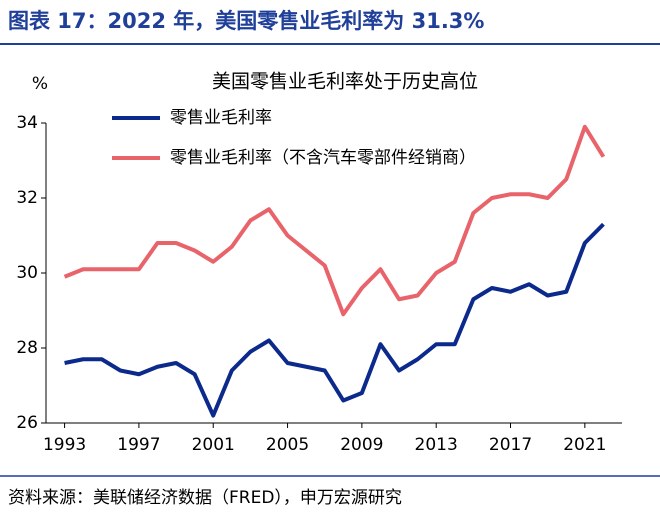  Describe the element at coordinates (584, 445) in the screenshot. I see `x-tick-label: 2021` at that location.